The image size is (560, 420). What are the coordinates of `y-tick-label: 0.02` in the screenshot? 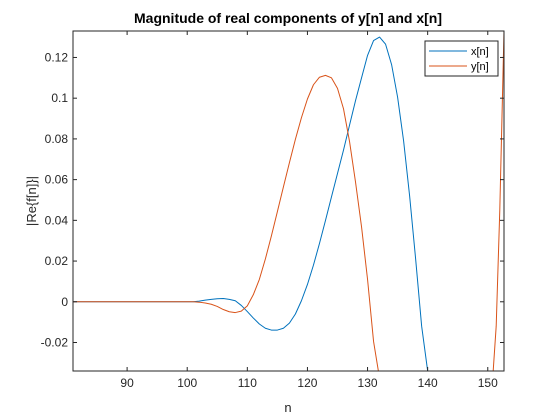 It's located at (57, 261).